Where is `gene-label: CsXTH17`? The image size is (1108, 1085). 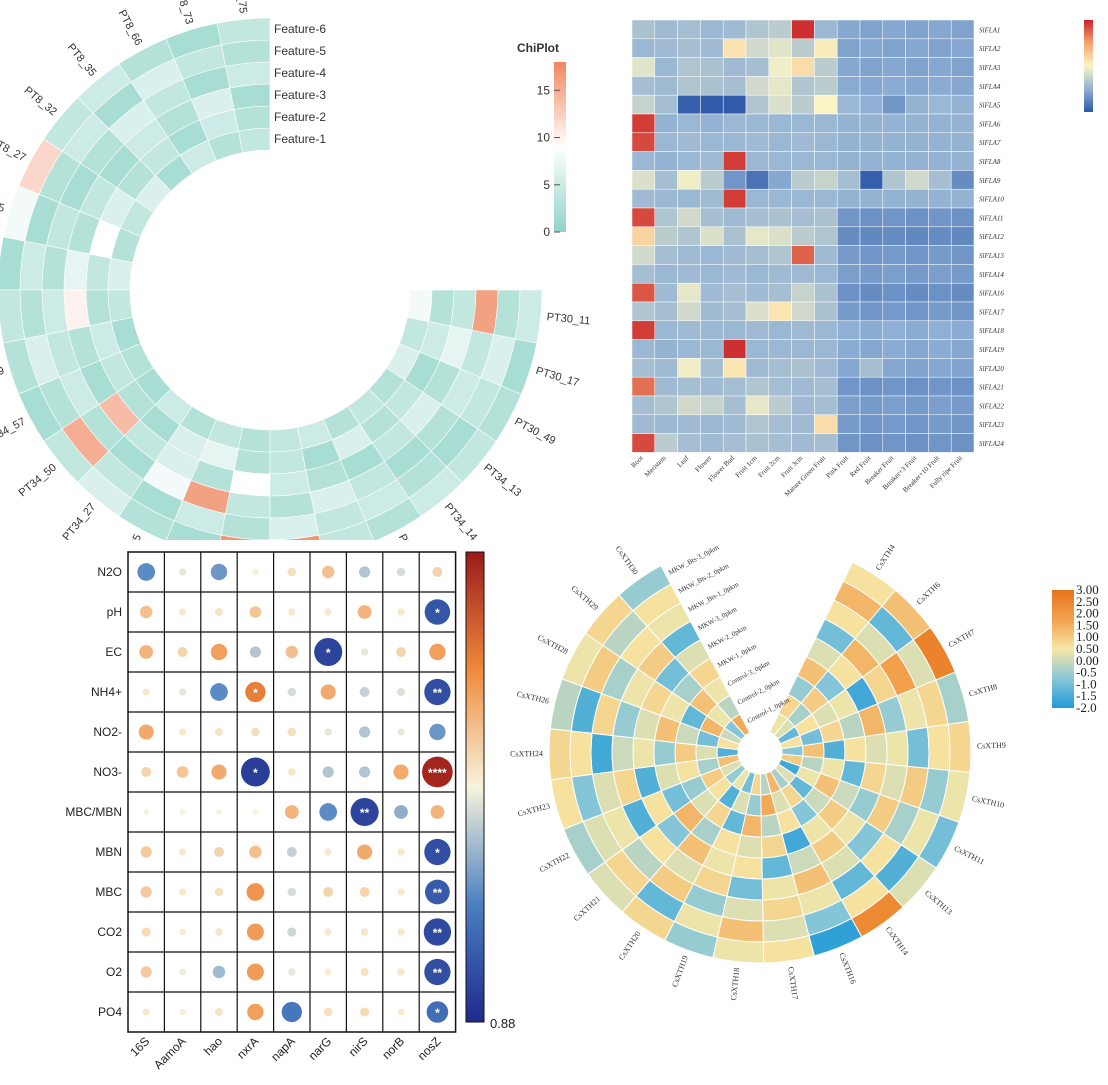 gene-label: CsXTH17 is located at coordinates (792, 983).